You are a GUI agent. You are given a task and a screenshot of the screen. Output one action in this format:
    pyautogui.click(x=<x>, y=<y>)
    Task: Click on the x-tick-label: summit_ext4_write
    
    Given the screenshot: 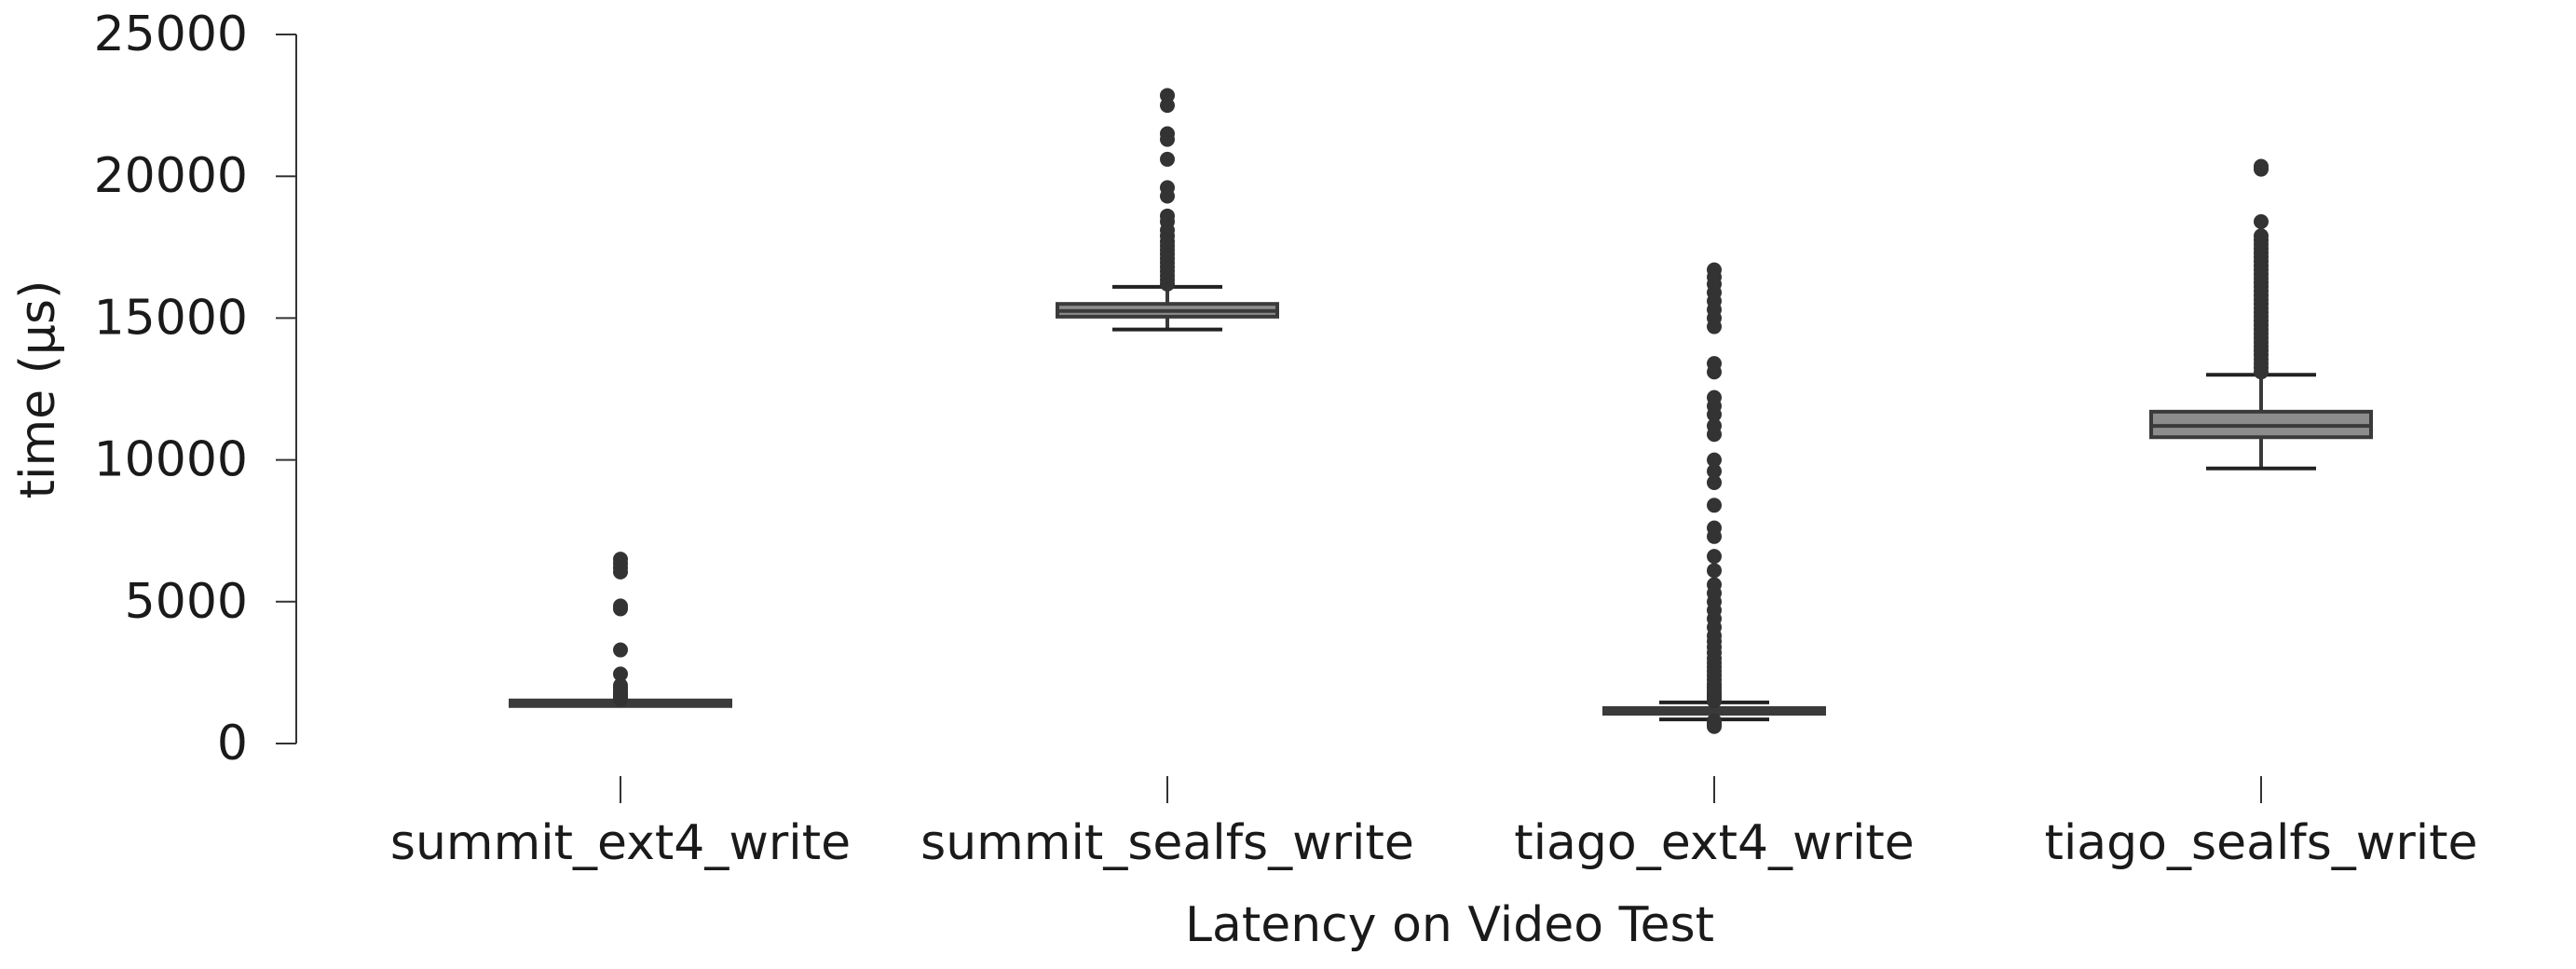 What is the action you would take?
    pyautogui.click(x=620, y=843)
    